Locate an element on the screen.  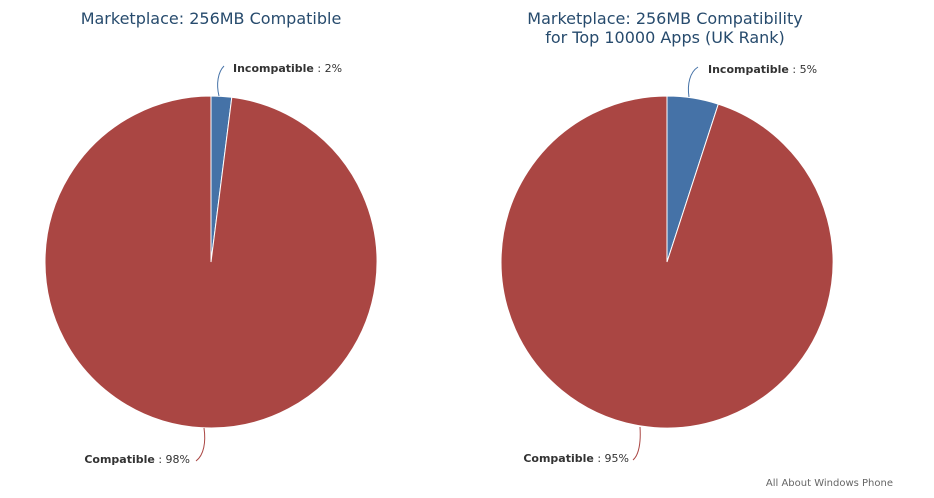
credit-text: All About Windows Phone is located at coordinates (829, 483).